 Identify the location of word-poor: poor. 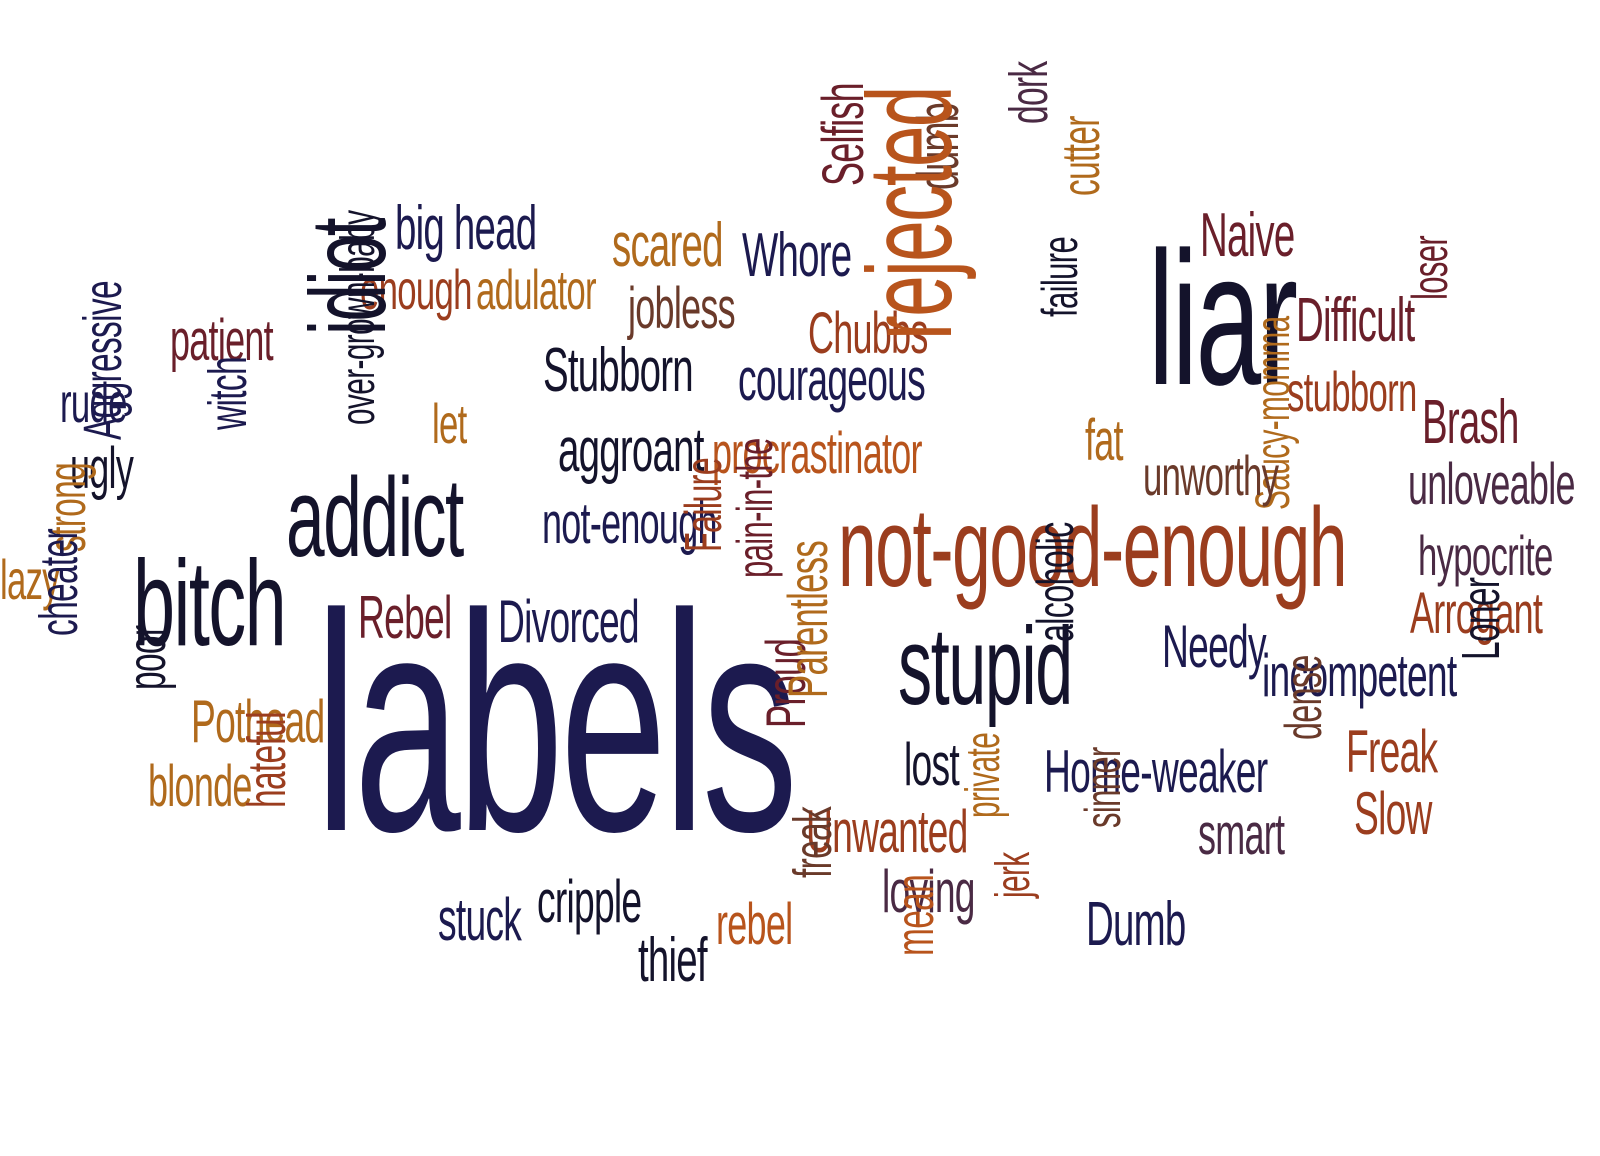
(147, 657).